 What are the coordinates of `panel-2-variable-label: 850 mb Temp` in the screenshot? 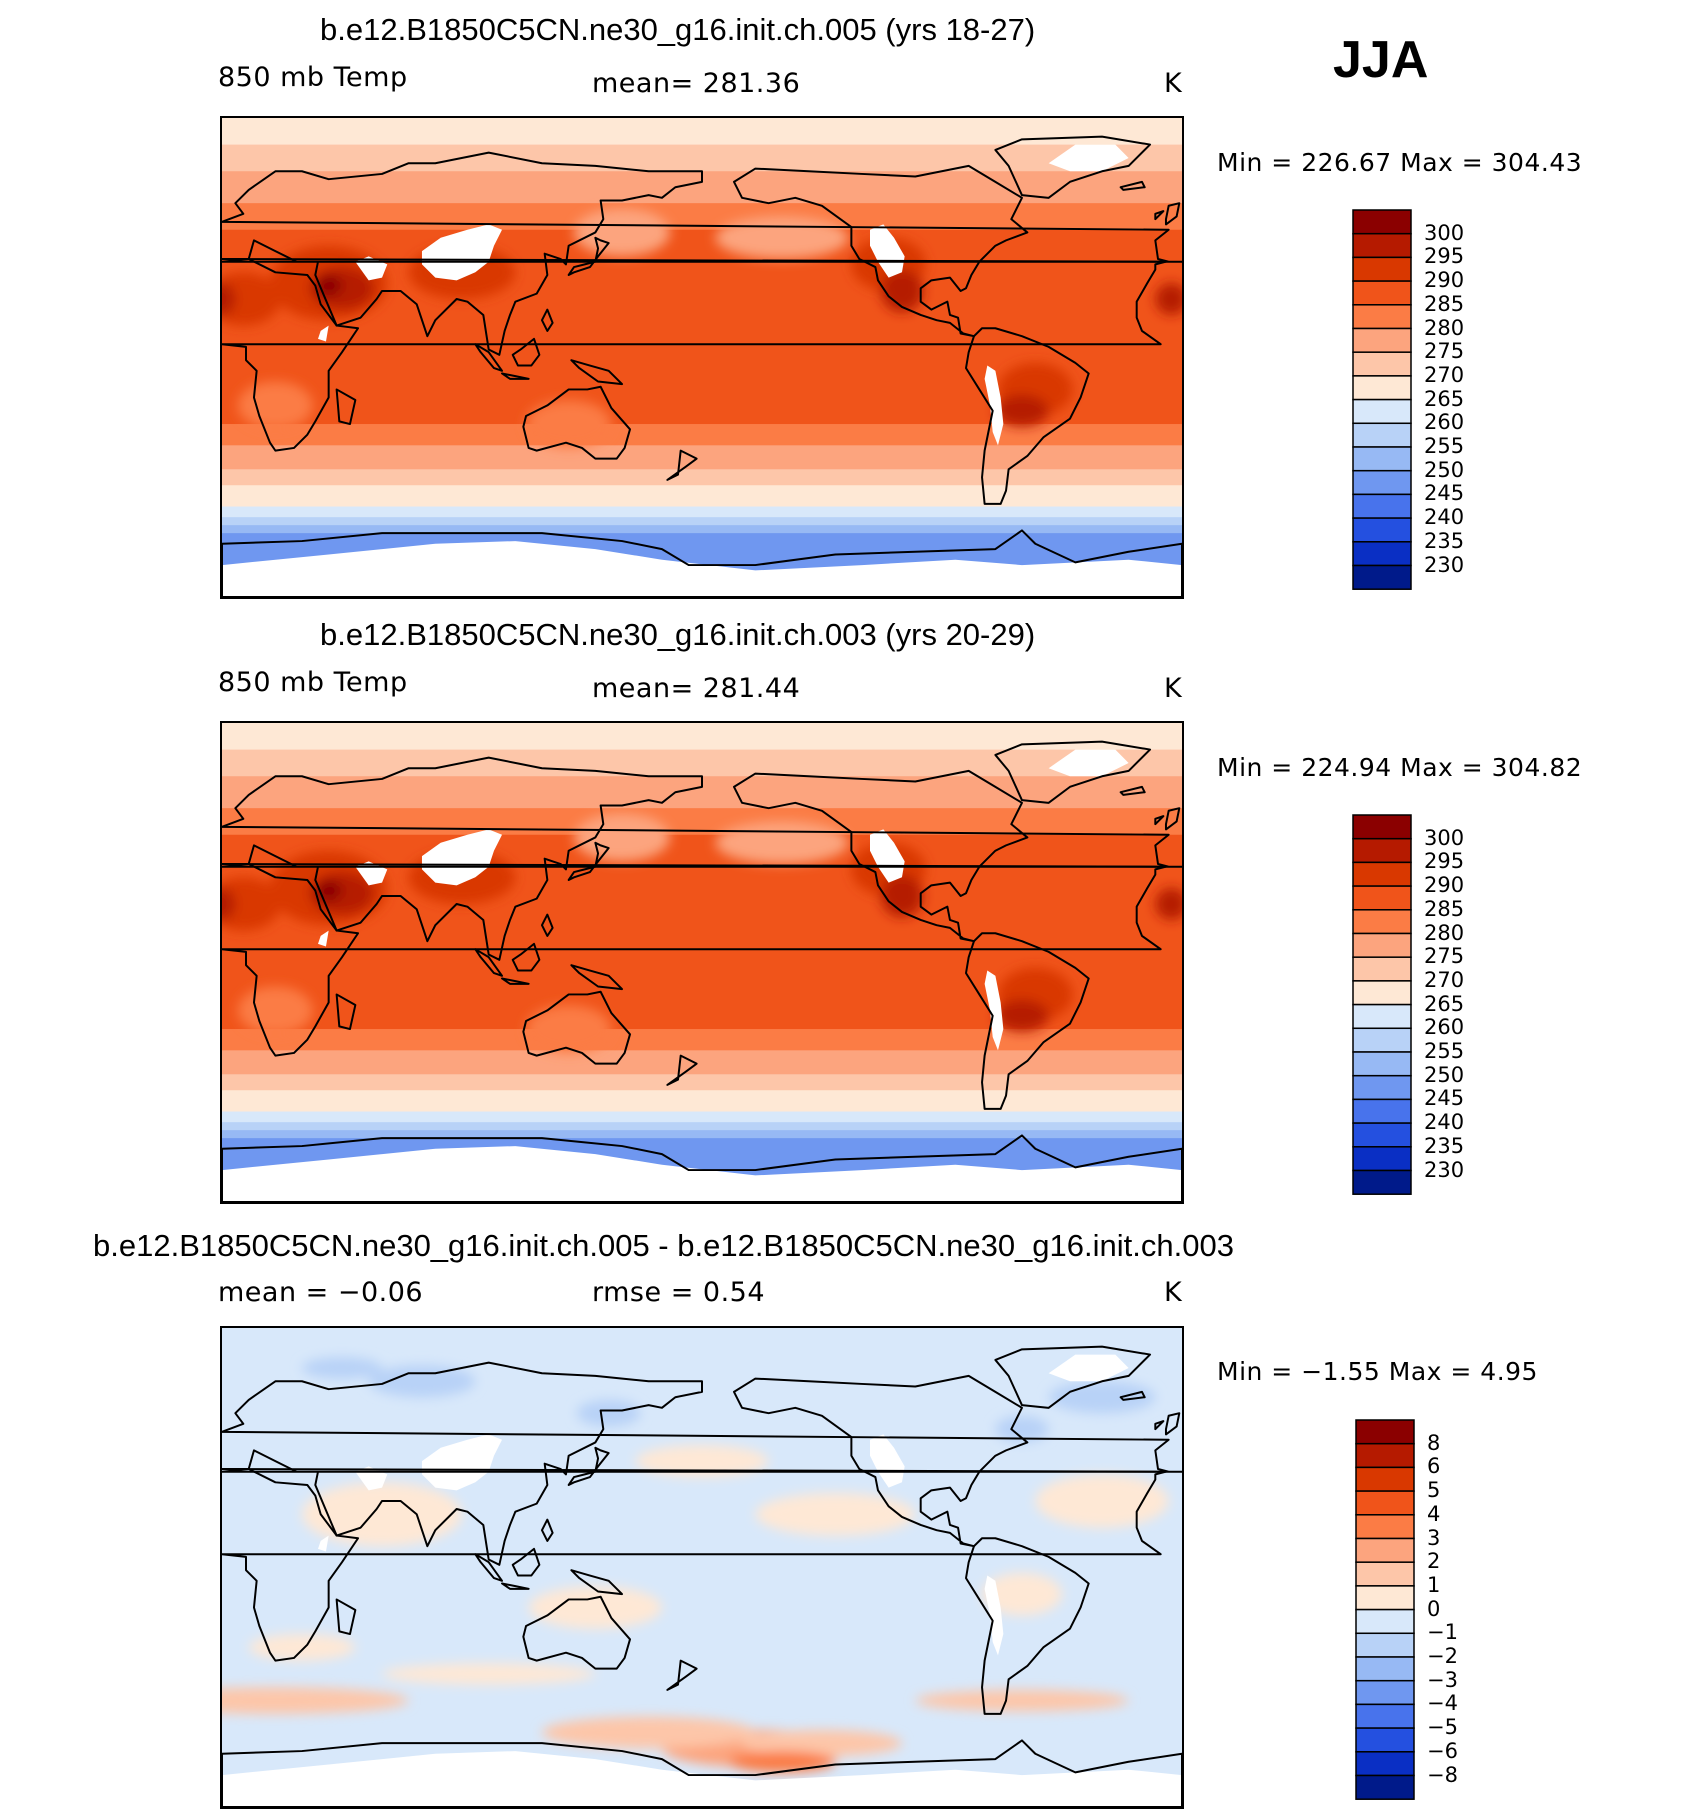 It's located at (313, 682).